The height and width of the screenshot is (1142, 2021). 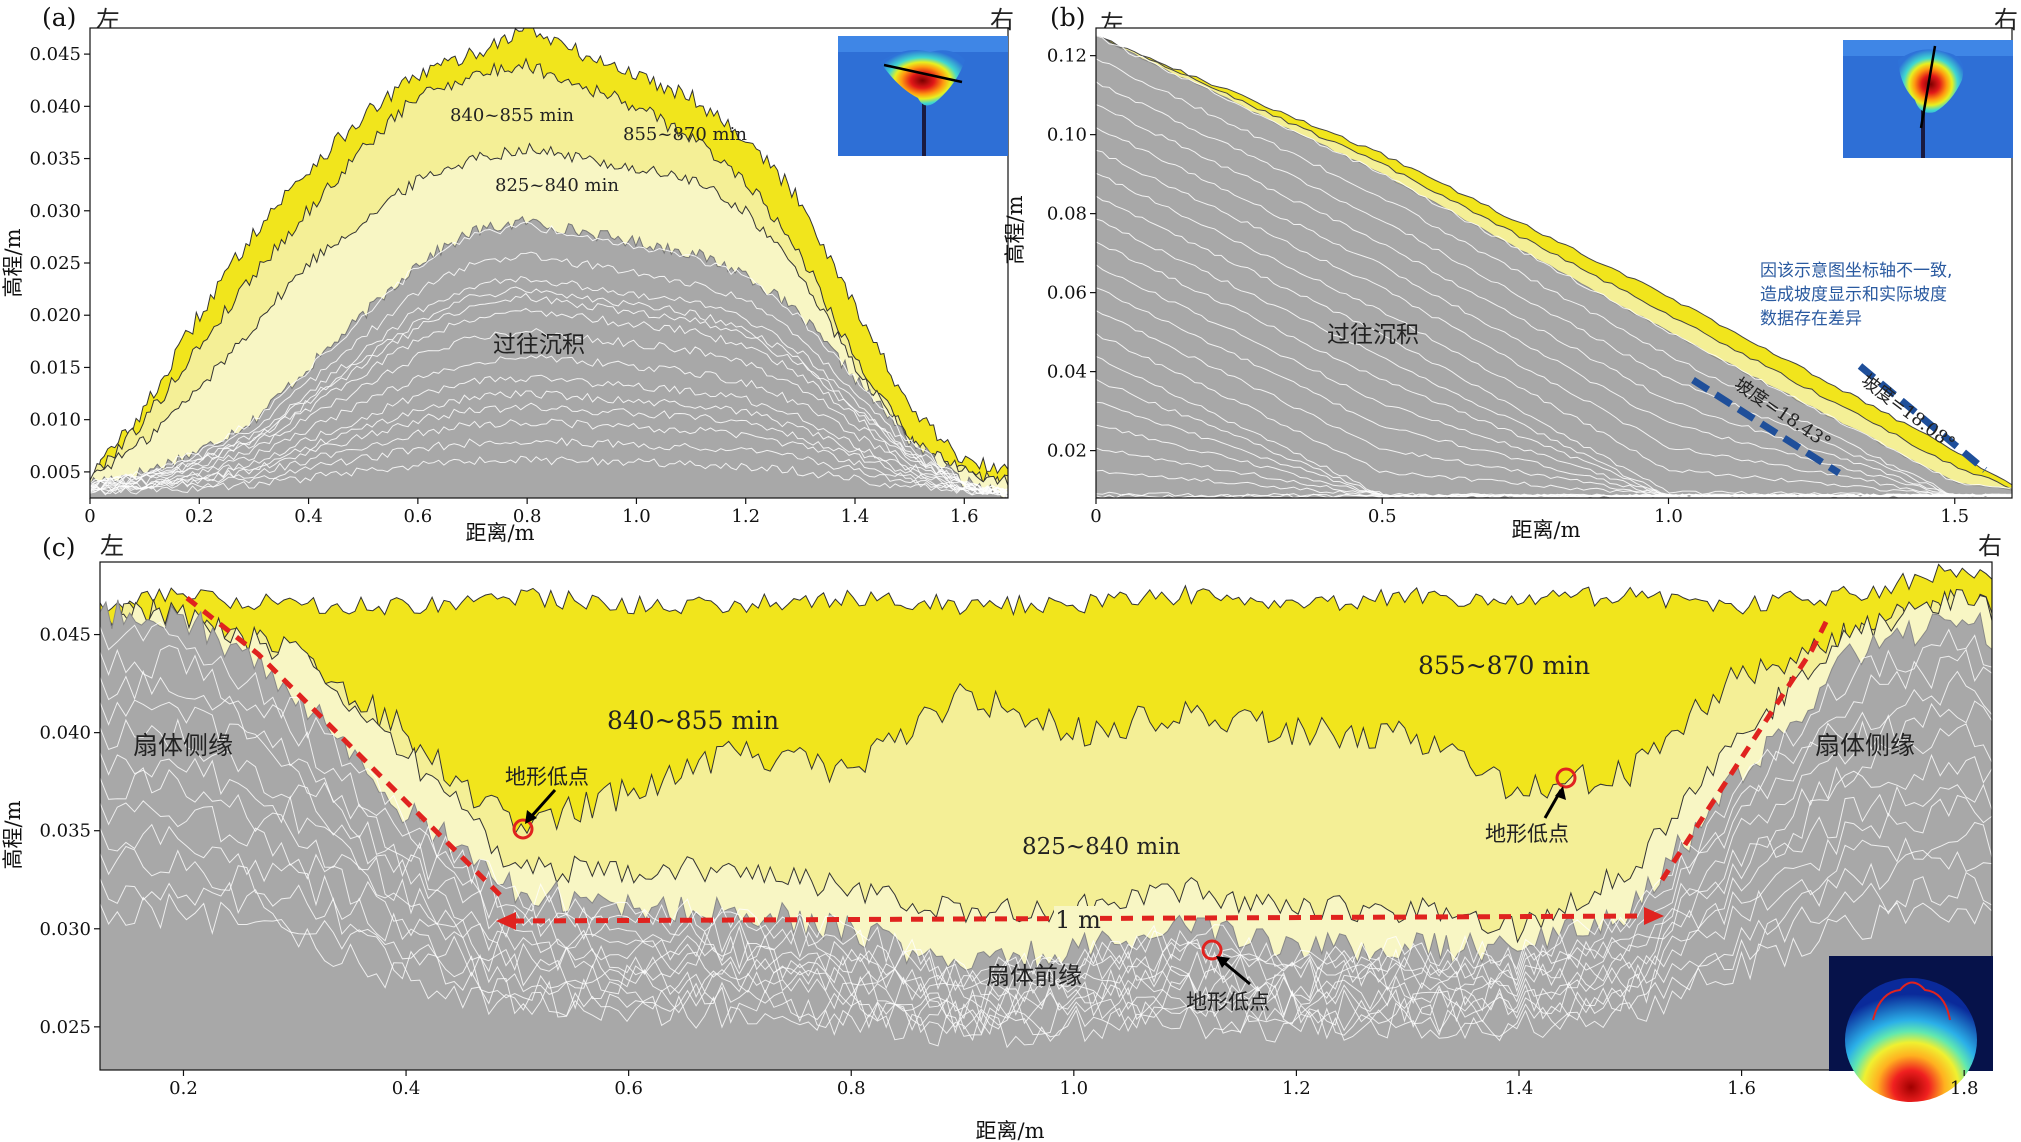 What do you see at coordinates (1856, 271) in the screenshot?
I see `note-line-1: 因该示意图坐标轴不一致,` at bounding box center [1856, 271].